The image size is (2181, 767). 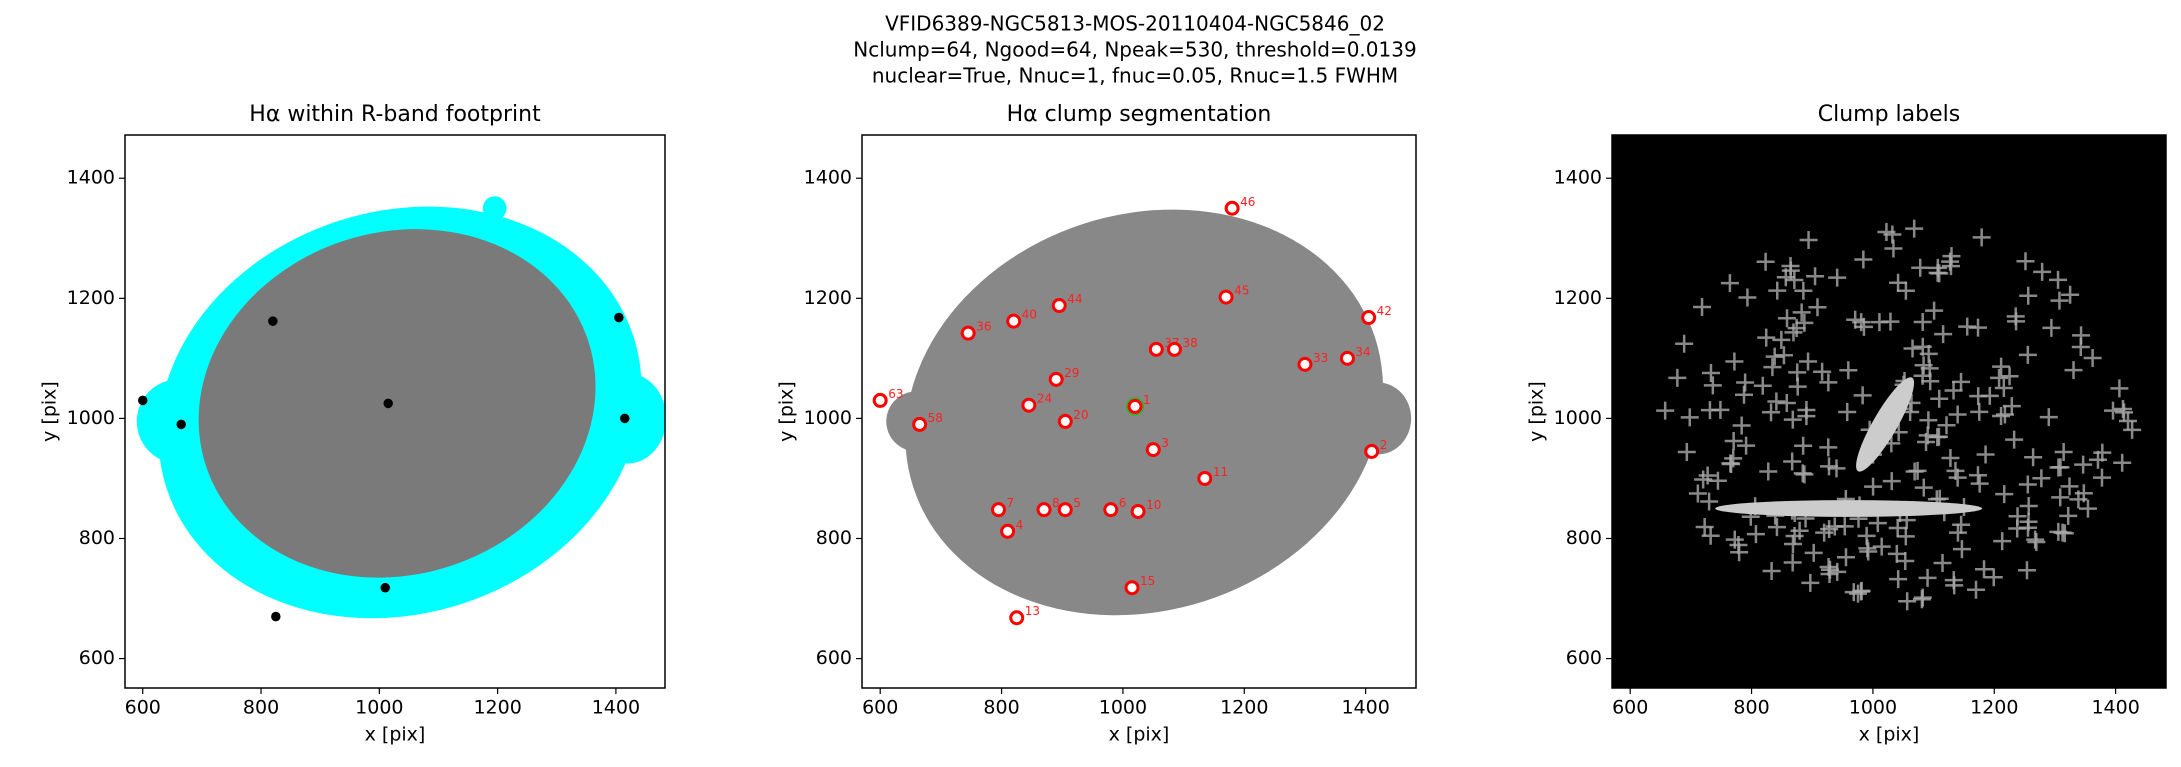 What do you see at coordinates (397, 403) in the screenshot?
I see `galaxy` at bounding box center [397, 403].